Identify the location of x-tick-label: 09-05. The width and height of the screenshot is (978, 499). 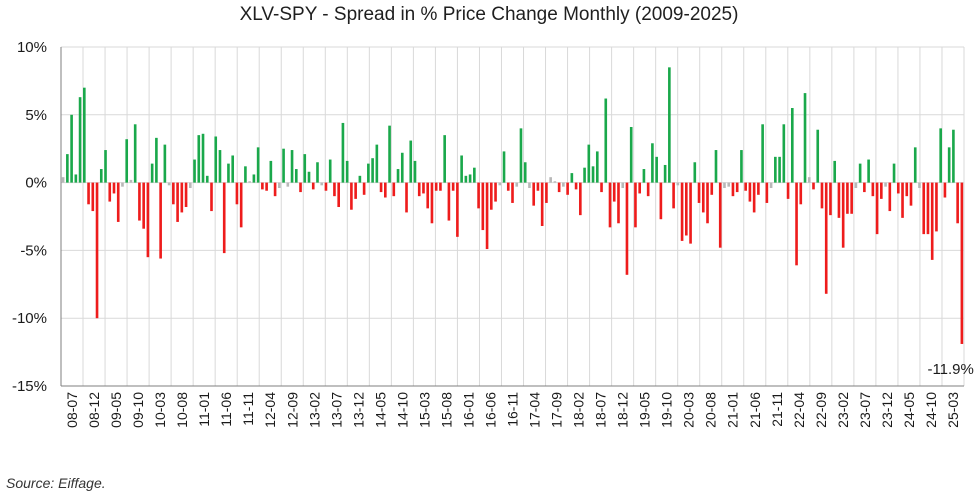
(116, 410).